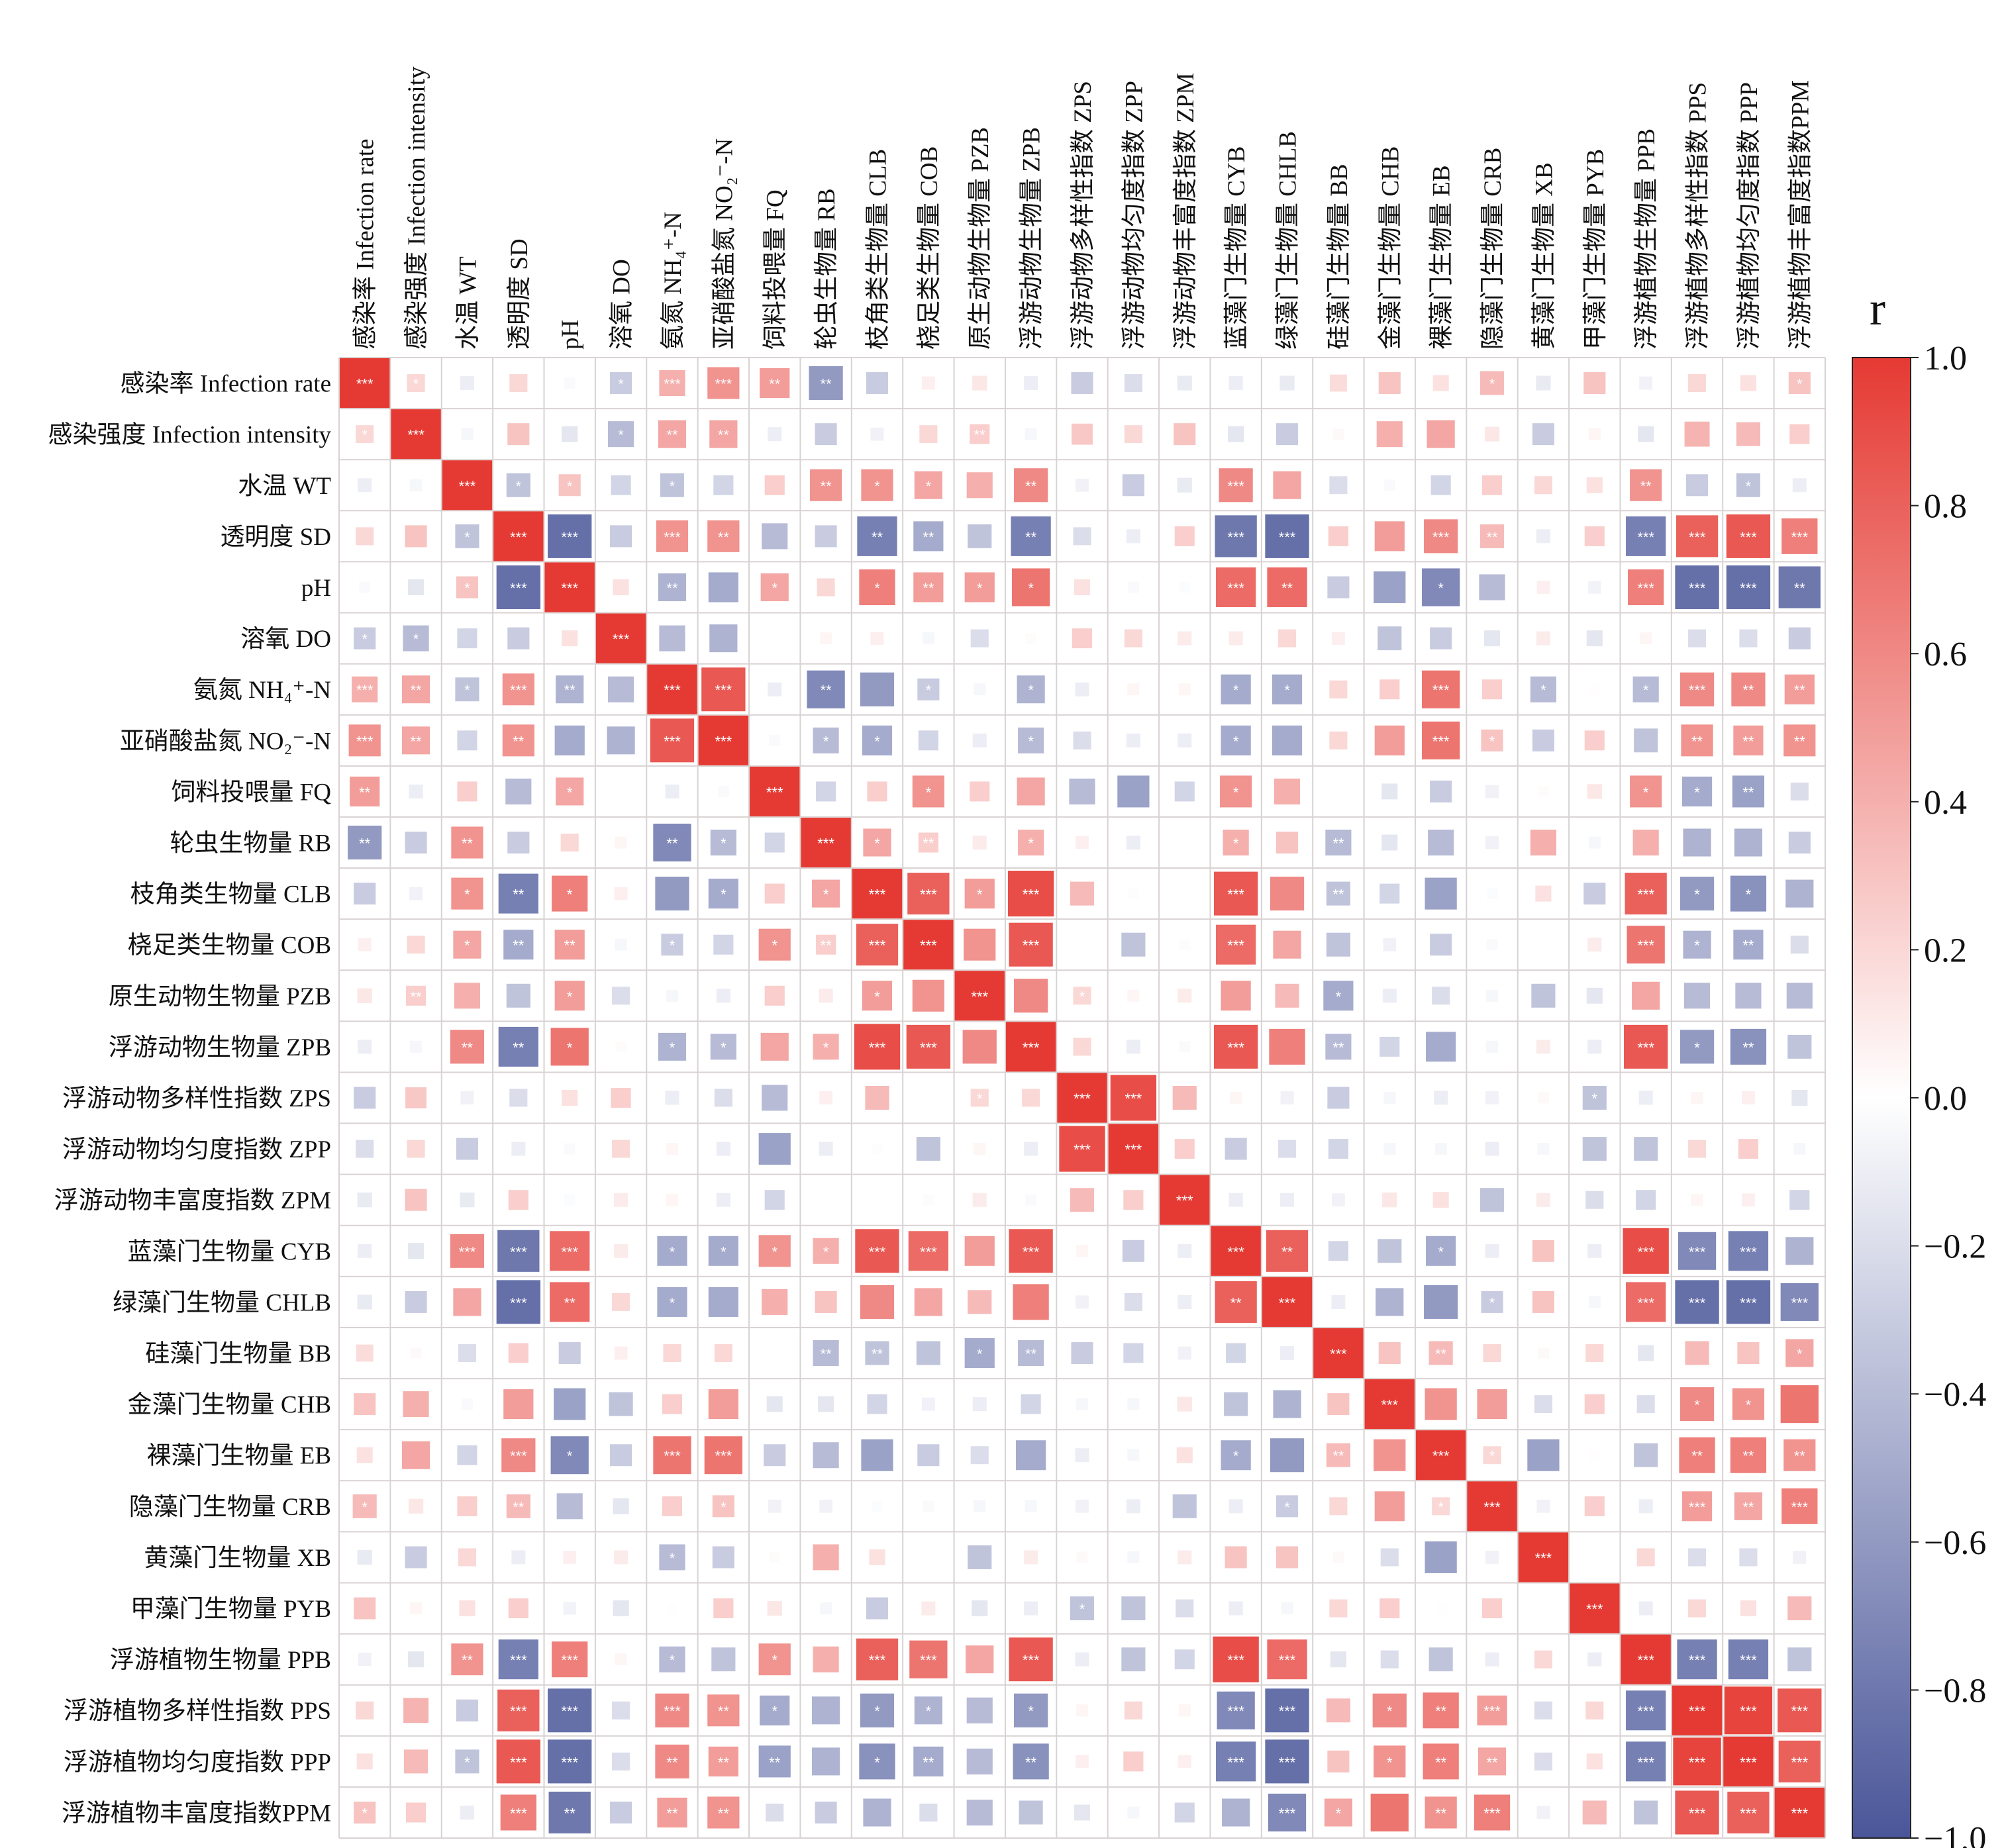 The width and height of the screenshot is (2004, 1848). I want to click on row-label: 浮游动物生物量 ZPB, so click(220, 1047).